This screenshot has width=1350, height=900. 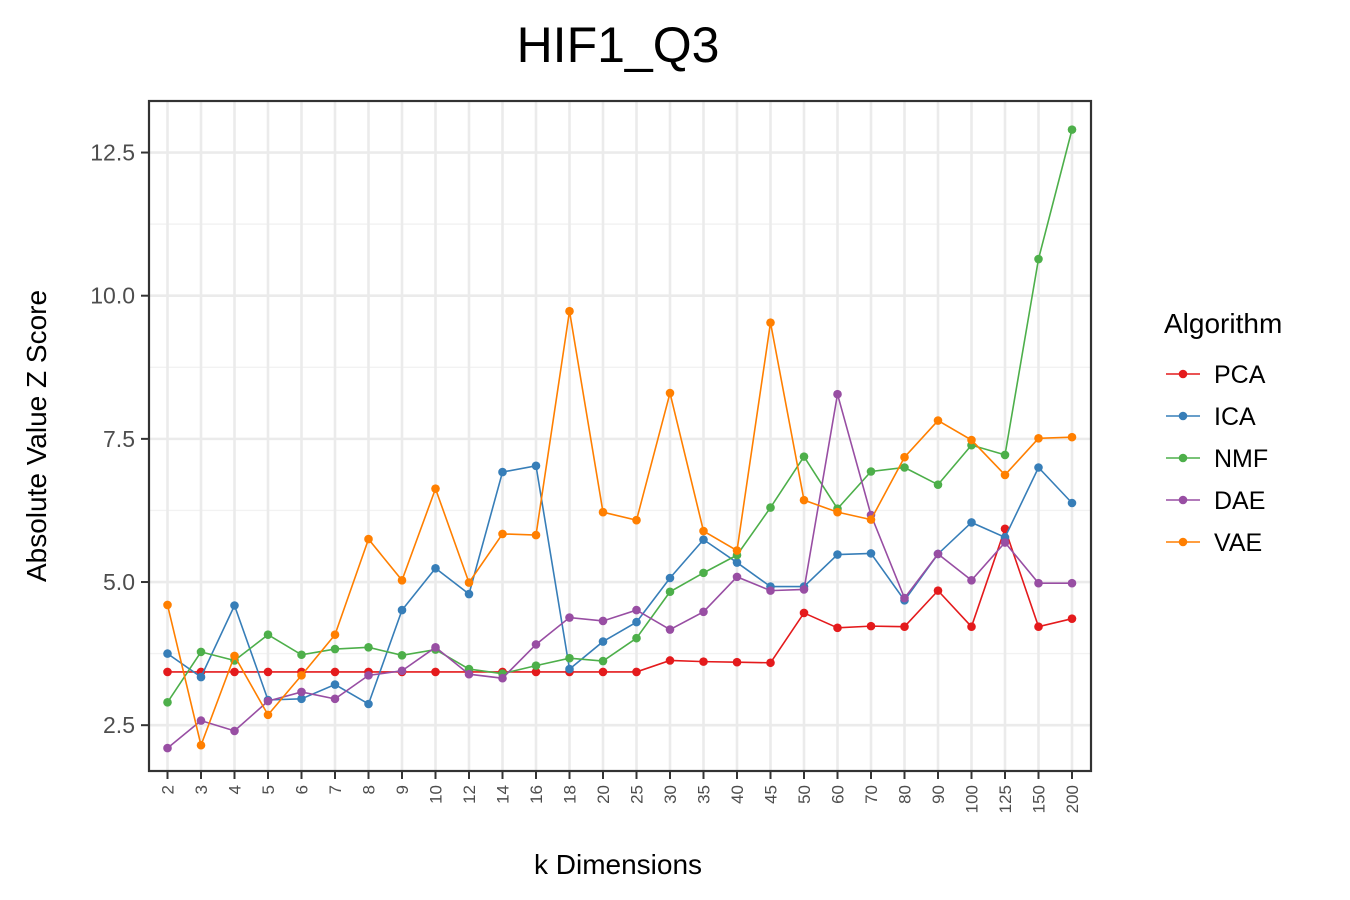 What do you see at coordinates (1238, 543) in the screenshot?
I see `legend-label: VAE` at bounding box center [1238, 543].